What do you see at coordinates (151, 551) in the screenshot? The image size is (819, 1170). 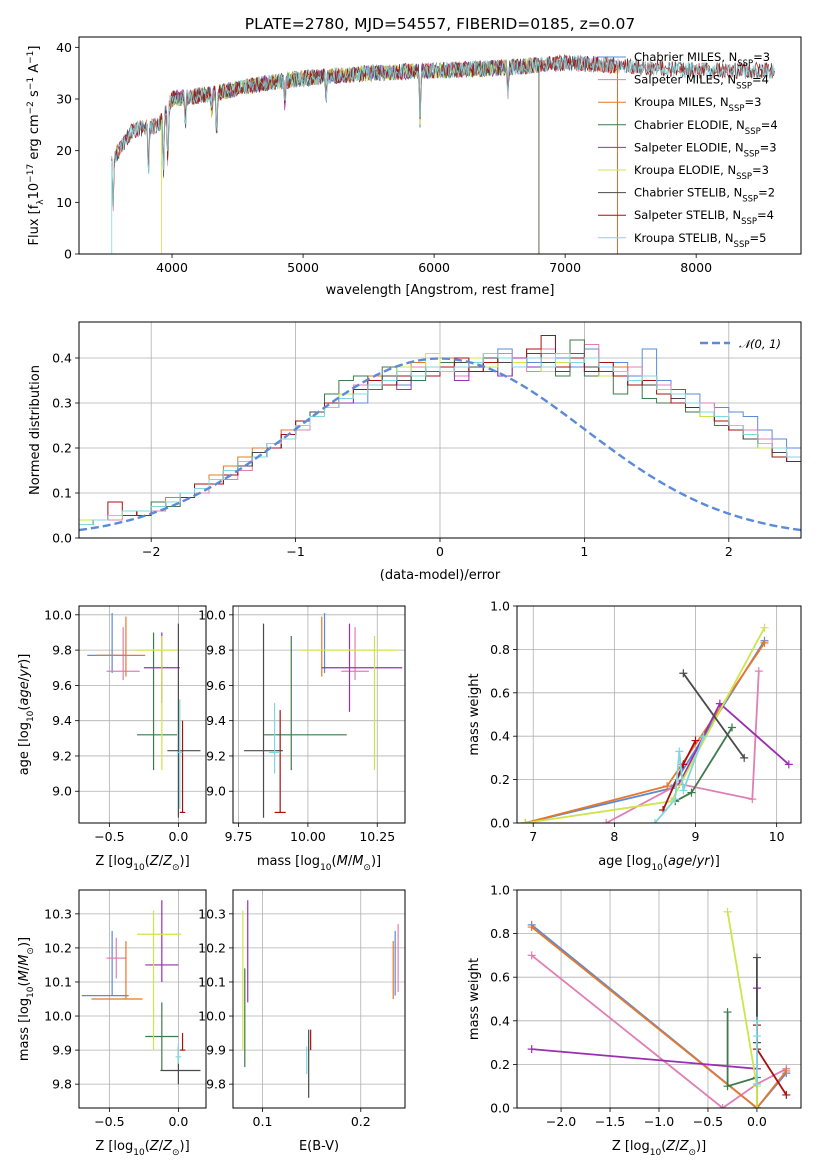 I see `x-tick-label: −2` at bounding box center [151, 551].